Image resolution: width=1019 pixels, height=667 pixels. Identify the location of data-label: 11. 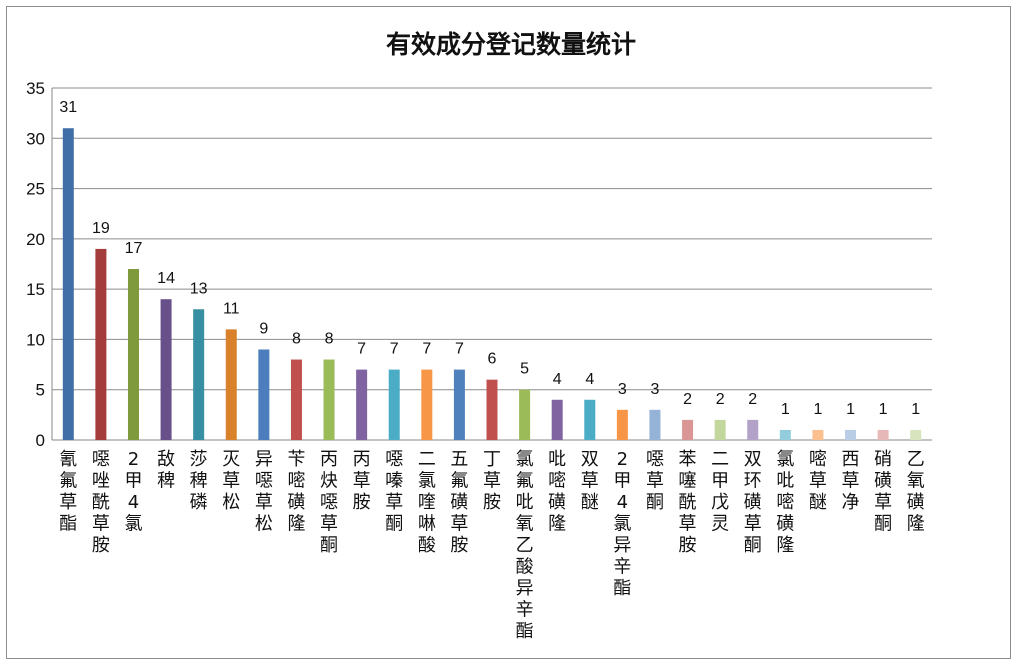
(231, 308).